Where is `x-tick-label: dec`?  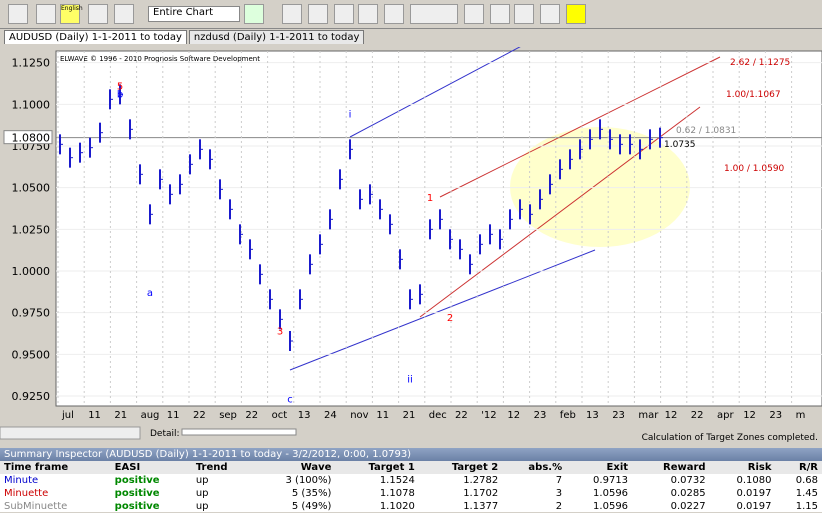
x-tick-label: dec is located at coordinates (438, 415).